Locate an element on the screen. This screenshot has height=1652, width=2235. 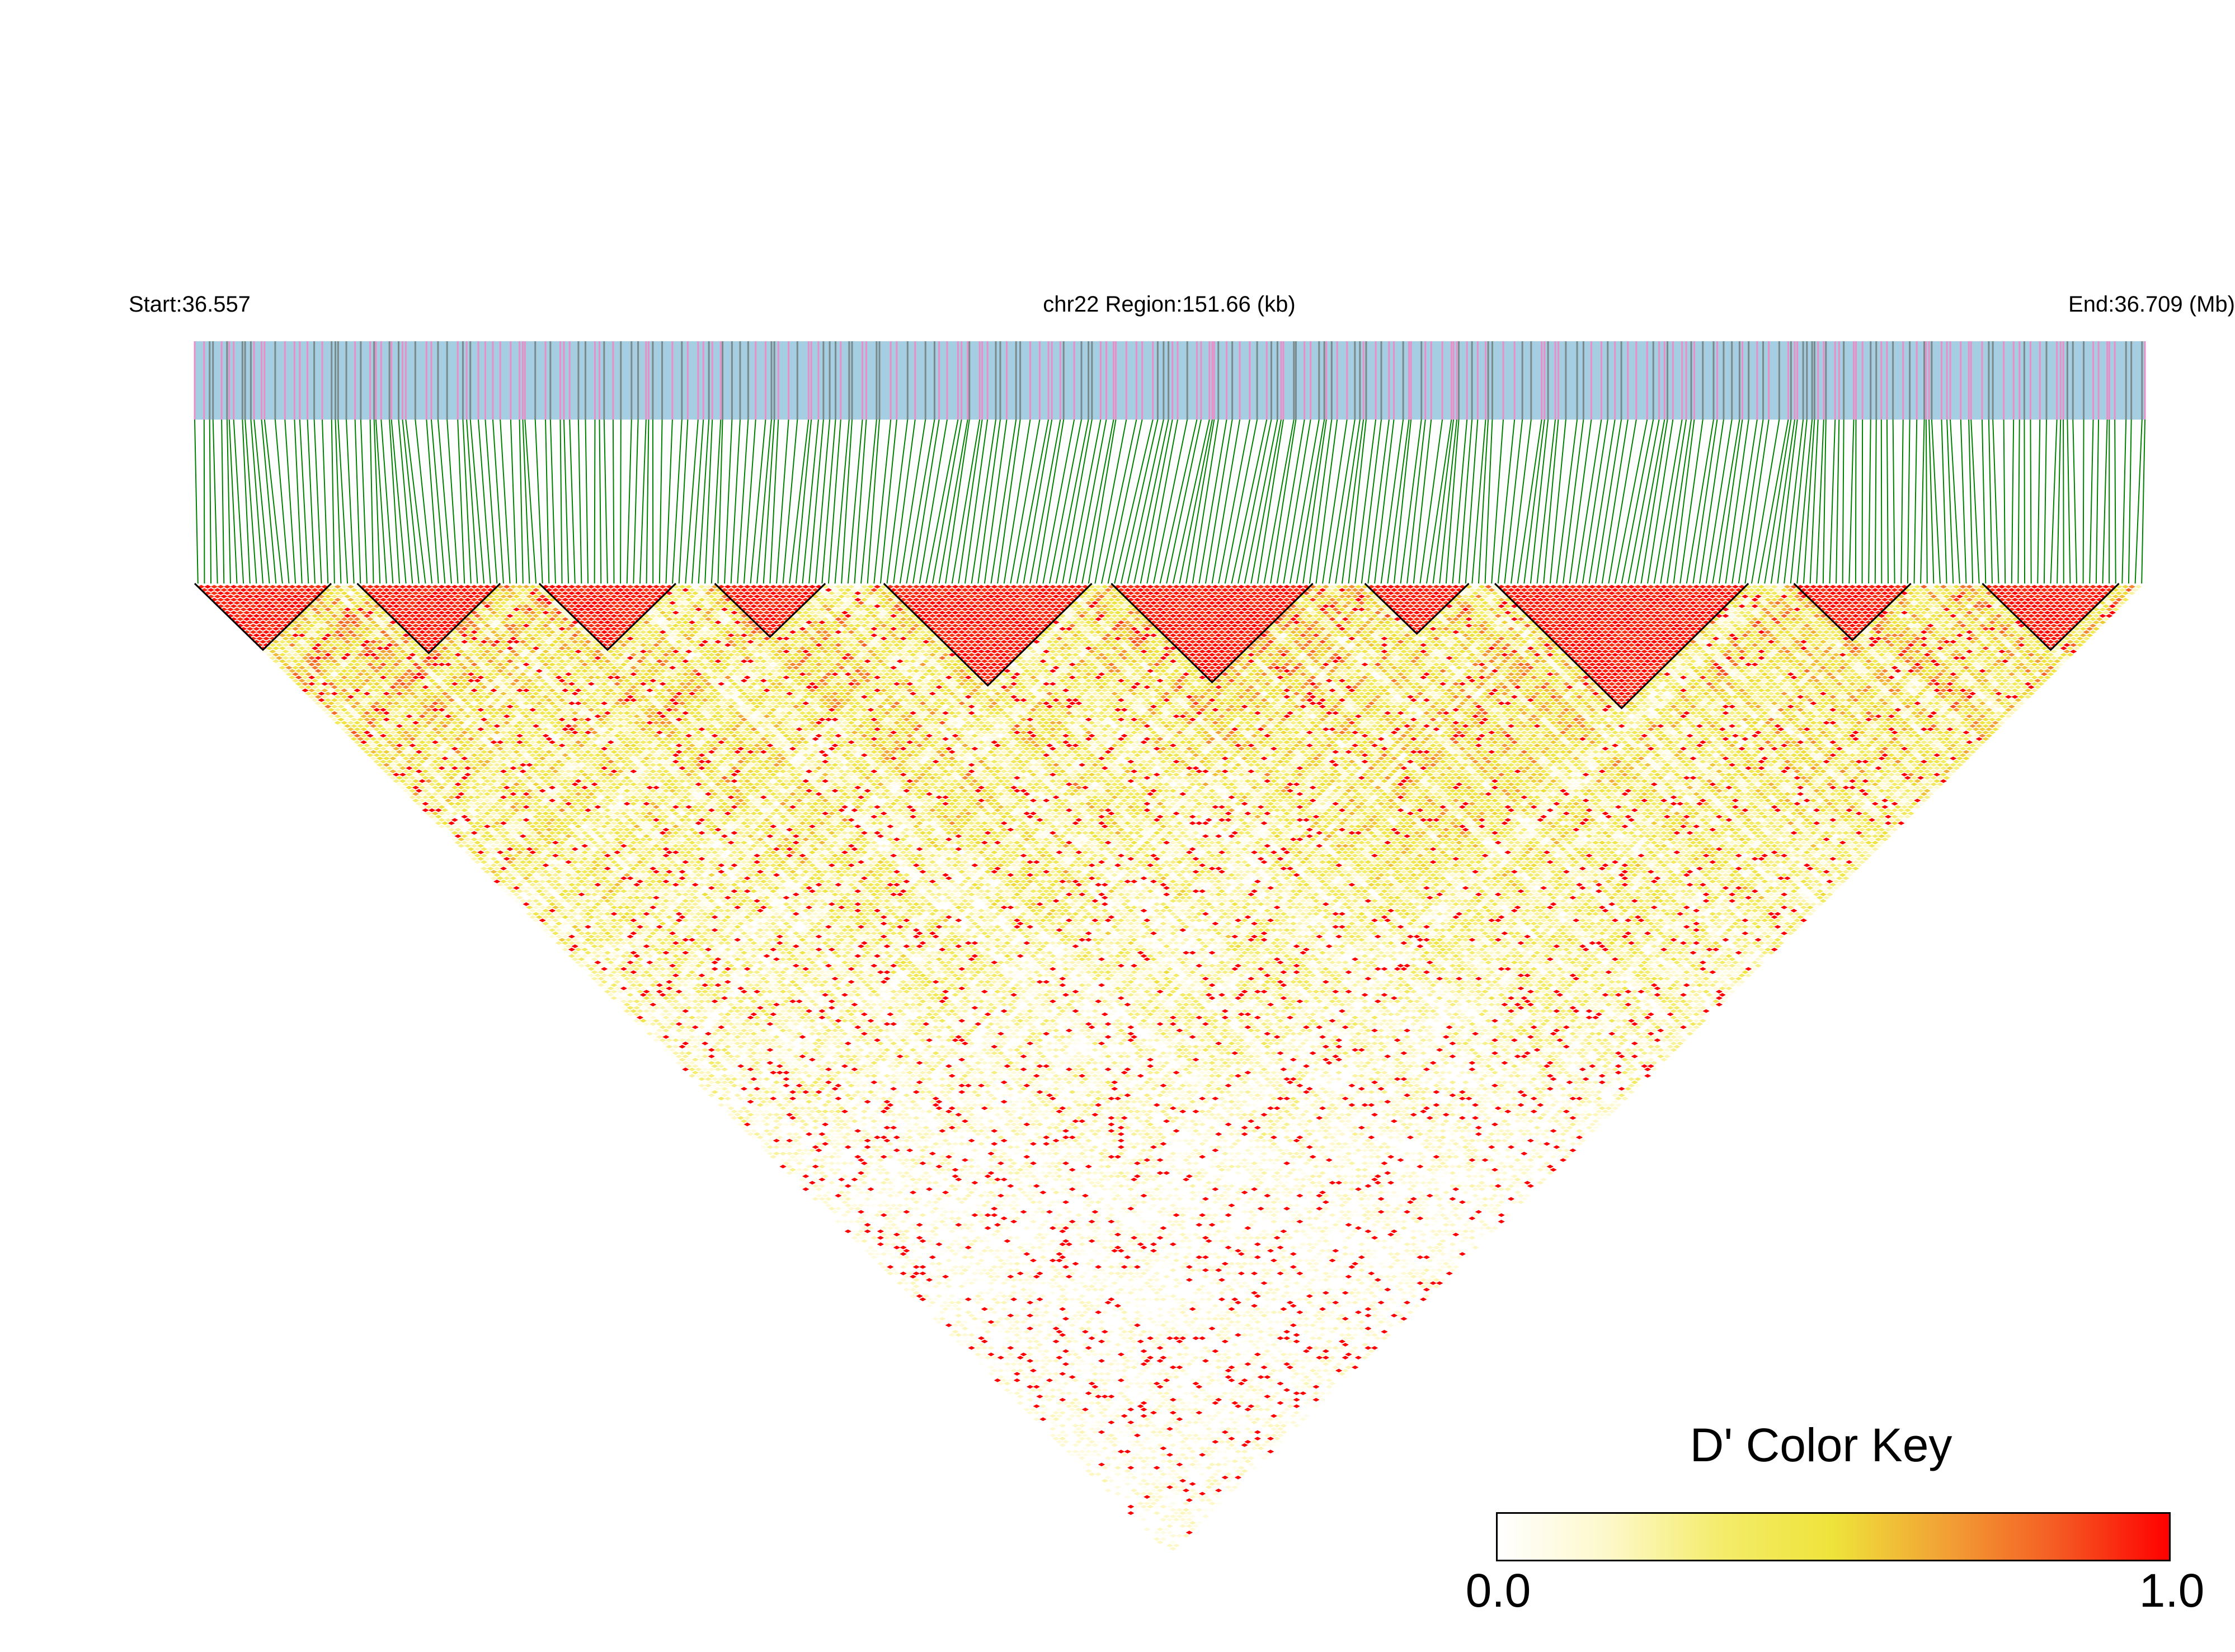
snp-position-track is located at coordinates (1170, 381).